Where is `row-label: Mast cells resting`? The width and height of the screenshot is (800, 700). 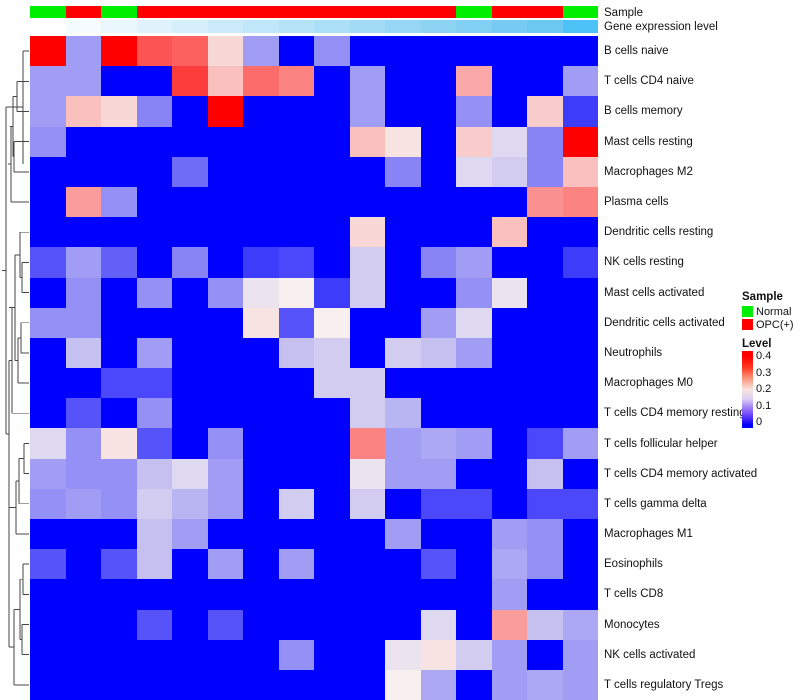 row-label: Mast cells resting is located at coordinates (648, 141).